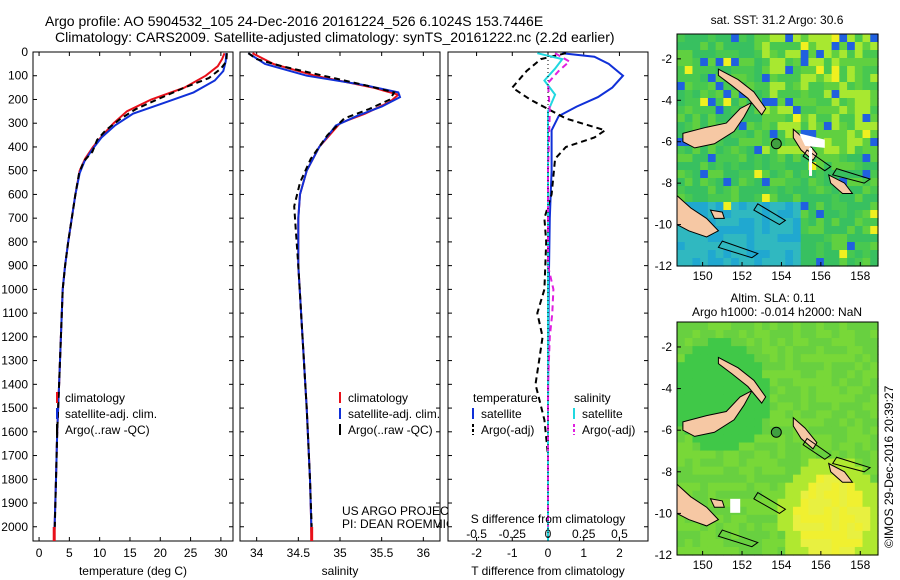  Describe the element at coordinates (703, 276) in the screenshot. I see `sst_map-xtick-label: 150` at that location.